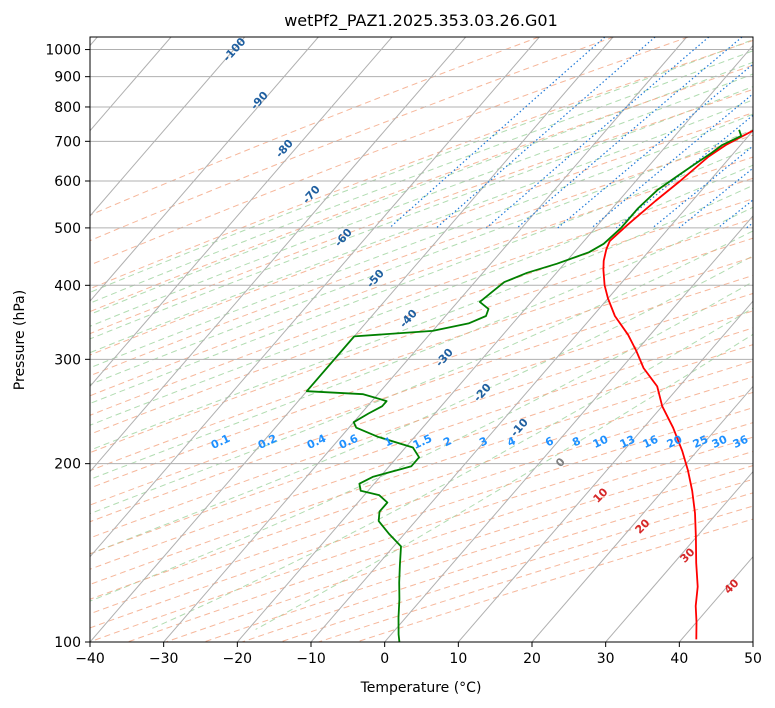  Describe the element at coordinates (700, 442) in the screenshot. I see `mixing-ratio-label: 25` at that location.